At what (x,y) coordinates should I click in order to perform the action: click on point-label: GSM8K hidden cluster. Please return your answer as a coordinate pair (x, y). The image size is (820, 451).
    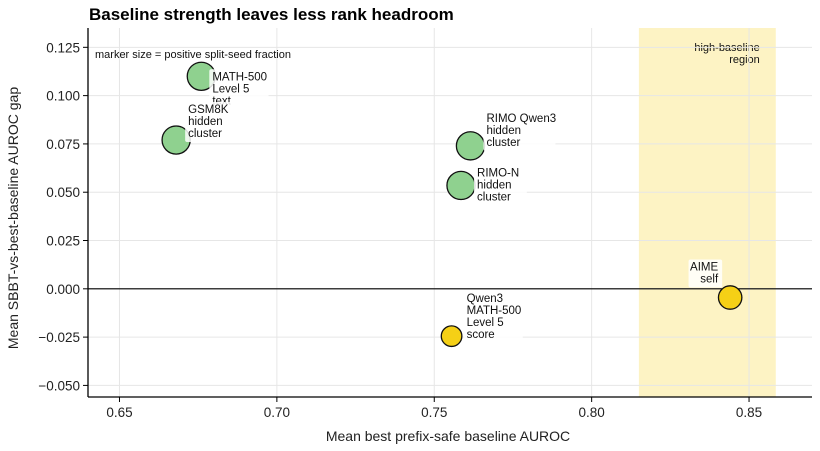
    Looking at the image, I should click on (208, 122).